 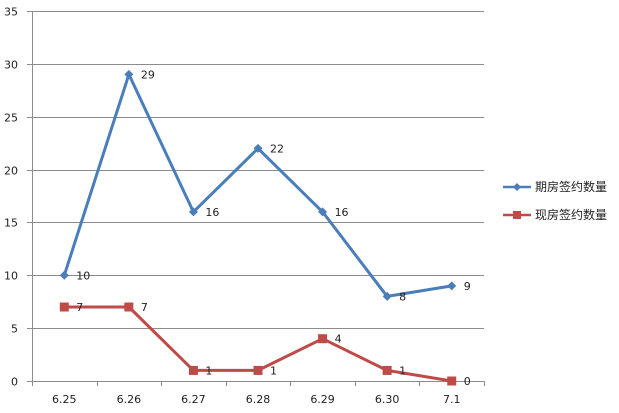 What do you see at coordinates (11, 65) in the screenshot?
I see `y-tick-label-30: 30` at bounding box center [11, 65].